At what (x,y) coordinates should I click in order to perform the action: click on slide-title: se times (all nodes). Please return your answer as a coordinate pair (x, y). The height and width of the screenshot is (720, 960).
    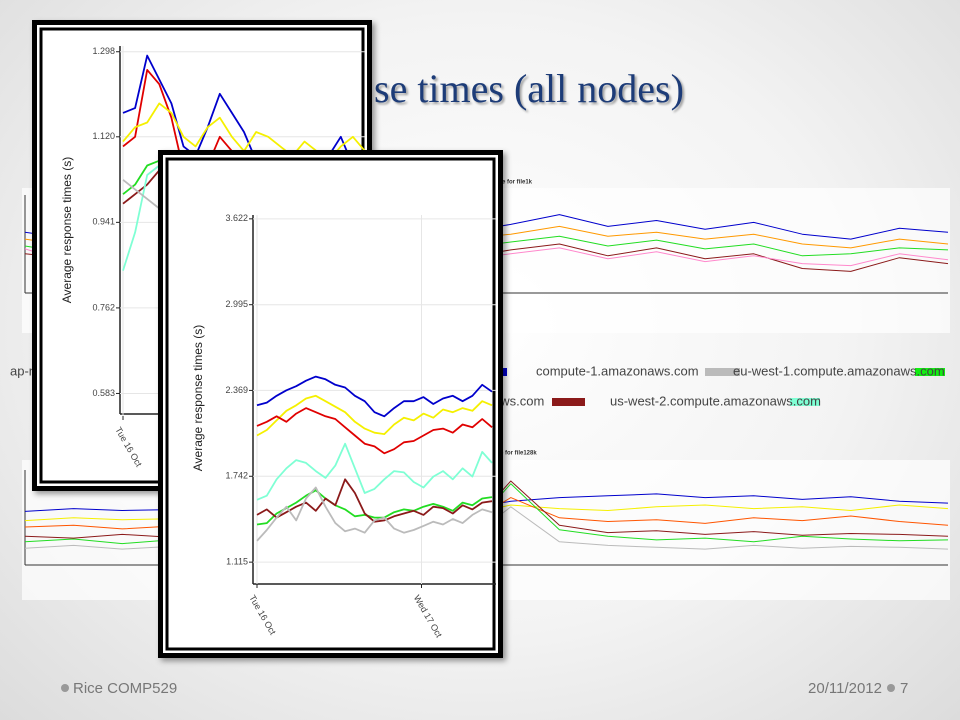
    Looking at the image, I should click on (529, 88).